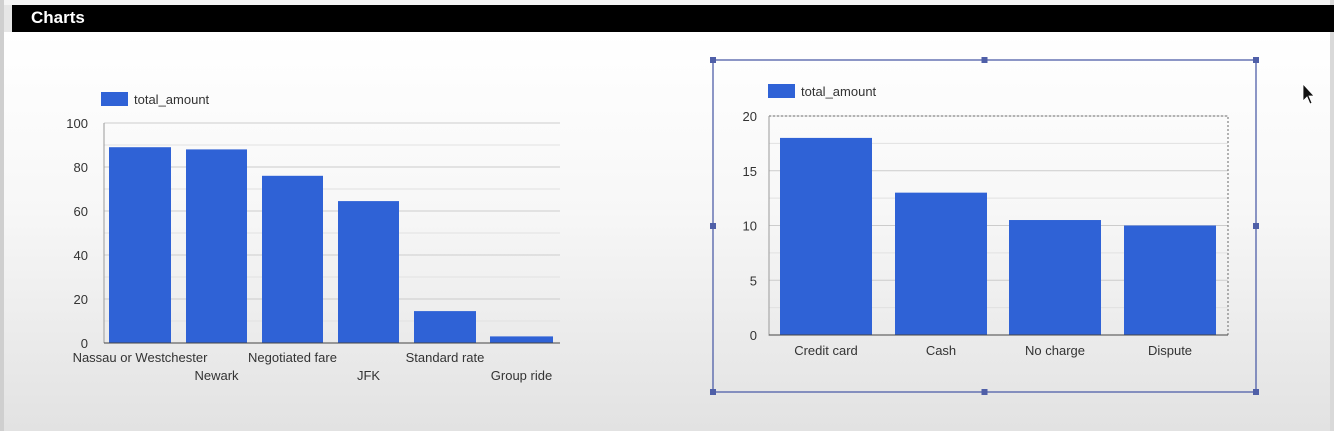 This screenshot has height=431, width=1334. Describe the element at coordinates (141, 357) in the screenshot. I see `x-tick-label: Nassau or Westchester` at that location.